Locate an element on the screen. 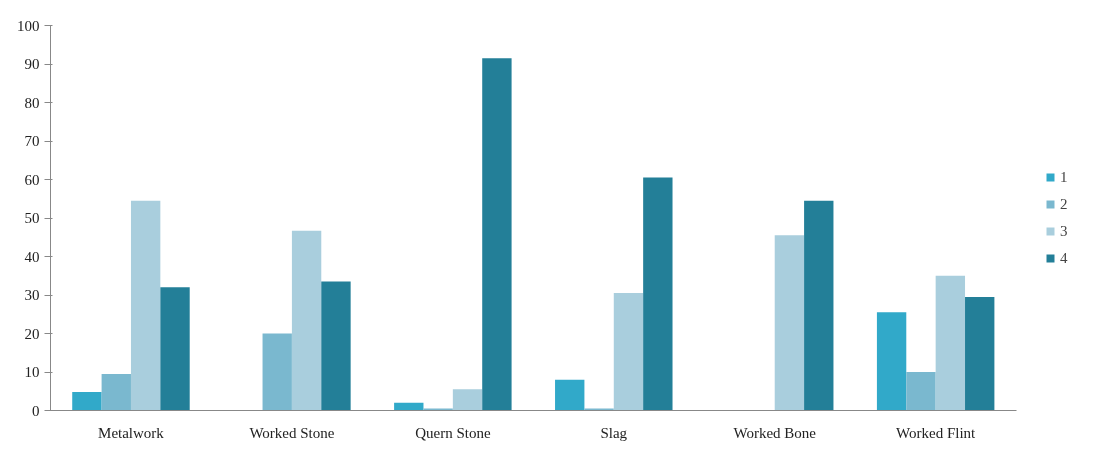  y-tick-label: 10 is located at coordinates (32, 372).